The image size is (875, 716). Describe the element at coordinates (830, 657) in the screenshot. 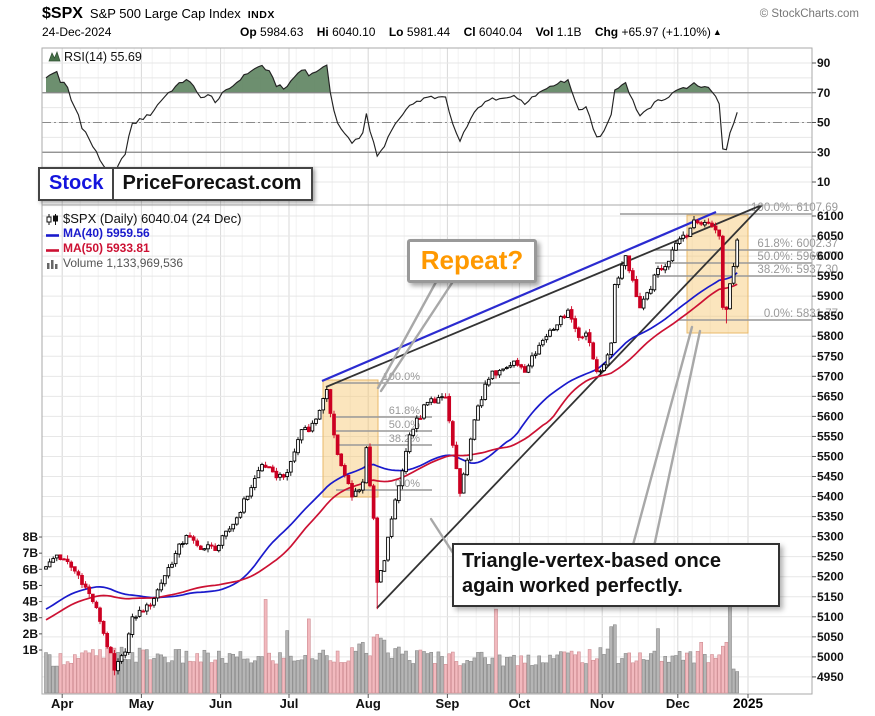

I see `svg-text: 5000` at that location.